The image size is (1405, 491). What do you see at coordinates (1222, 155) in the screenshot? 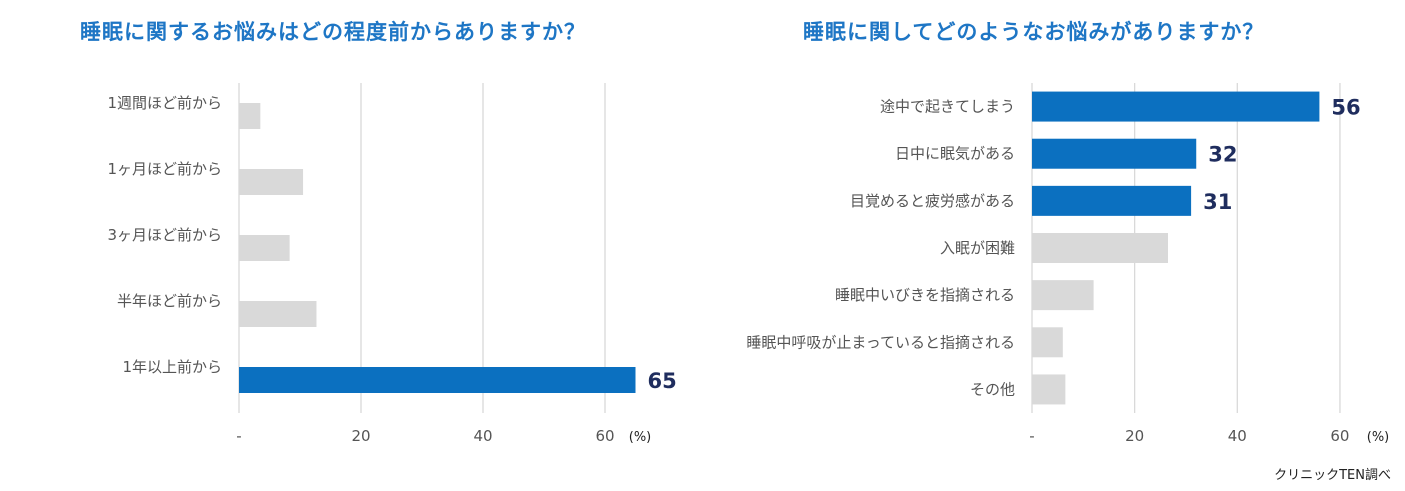
I see `data-label: 32` at bounding box center [1222, 155].